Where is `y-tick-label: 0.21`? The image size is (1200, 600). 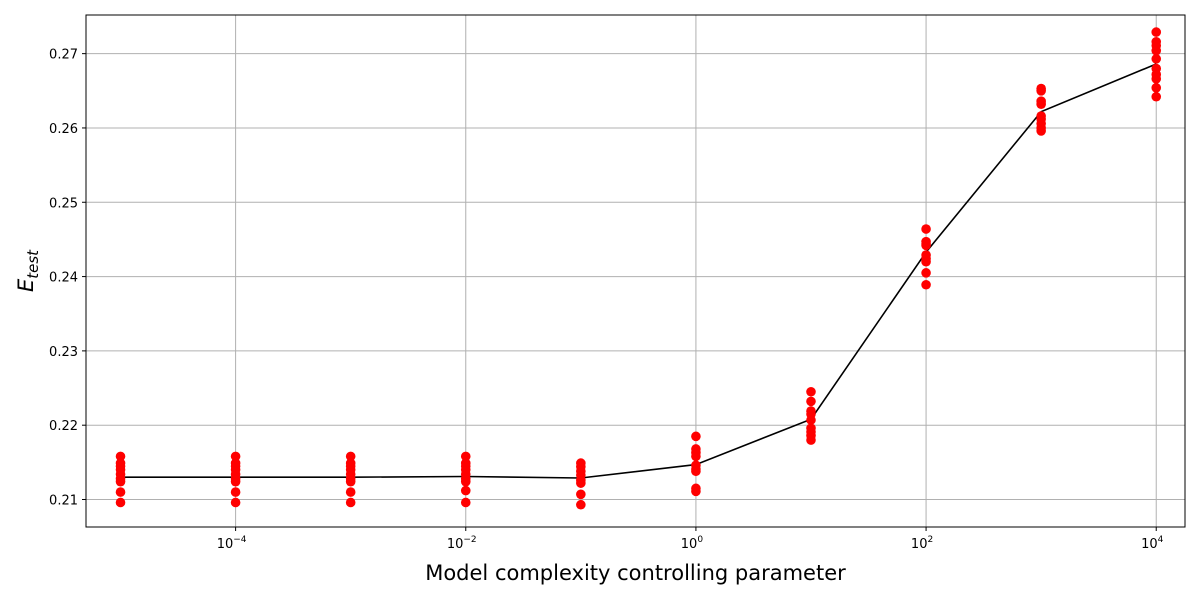
y-tick-label: 0.21 is located at coordinates (63, 501).